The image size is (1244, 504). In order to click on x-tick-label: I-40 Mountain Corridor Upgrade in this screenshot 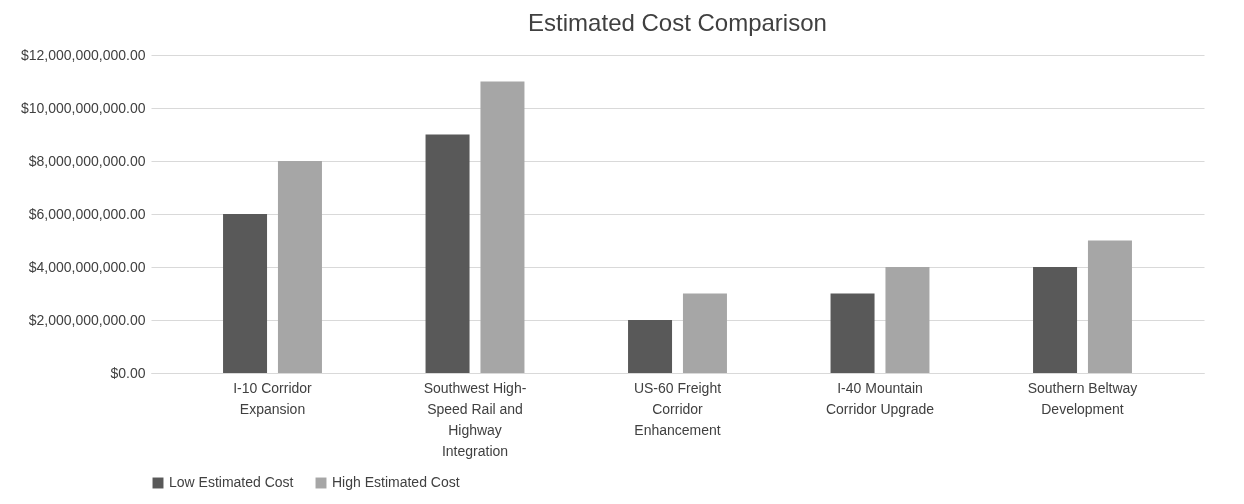, I will do `click(880, 398)`.